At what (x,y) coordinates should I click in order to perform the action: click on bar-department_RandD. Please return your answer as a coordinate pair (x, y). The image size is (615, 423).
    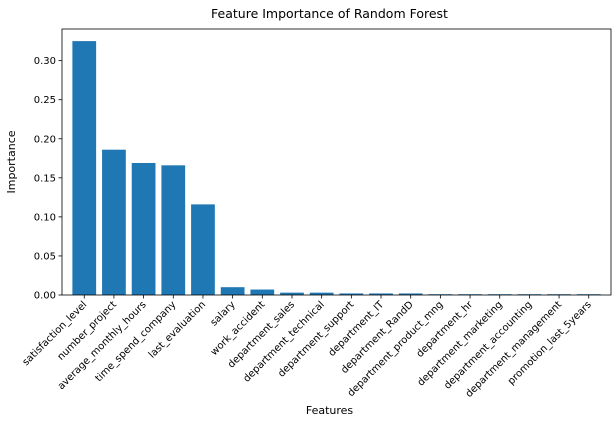
    Looking at the image, I should click on (410, 294).